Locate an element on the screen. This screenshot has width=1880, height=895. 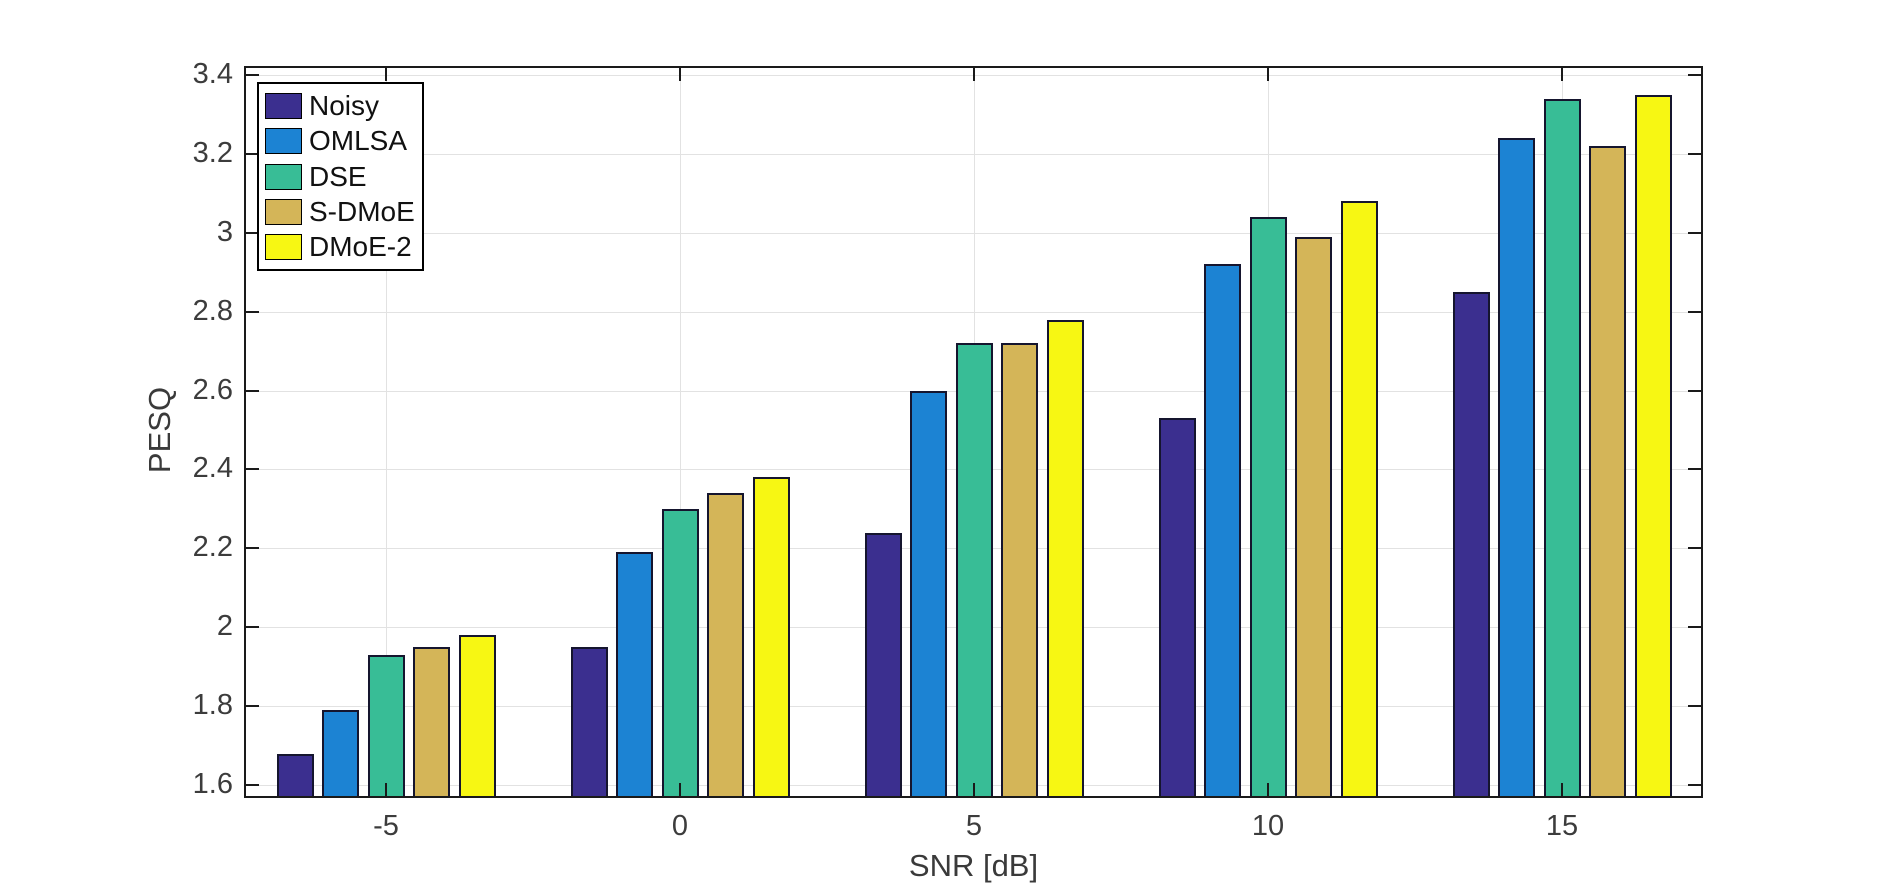
bar-noisy-snr5 is located at coordinates (883, 664).